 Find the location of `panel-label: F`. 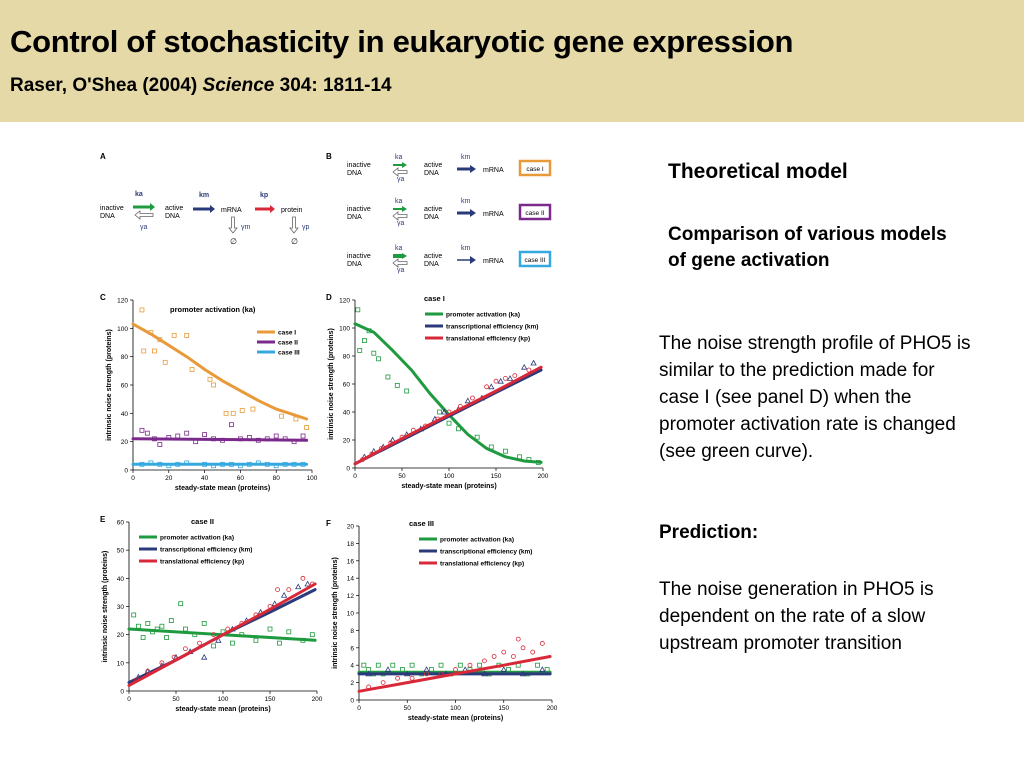

panel-label: F is located at coordinates (328, 523).